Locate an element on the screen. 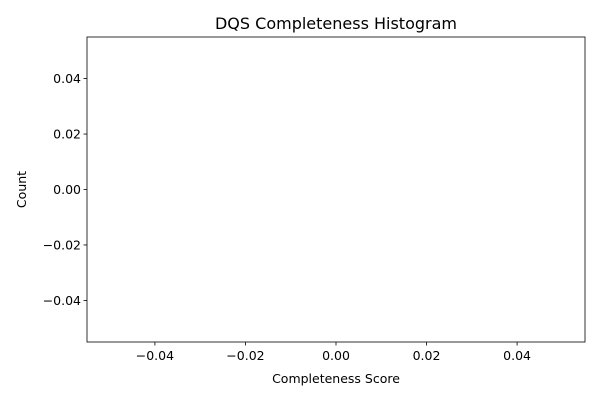 The width and height of the screenshot is (600, 400). x-tick-label: −0.02 is located at coordinates (245, 355).